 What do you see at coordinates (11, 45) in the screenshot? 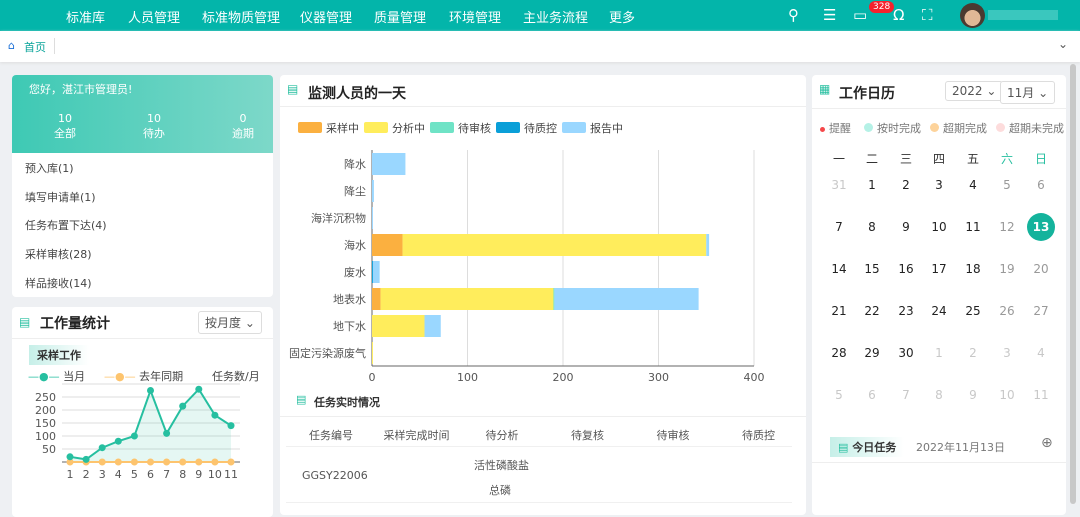
I see `home-icon: ⌂` at bounding box center [11, 45].